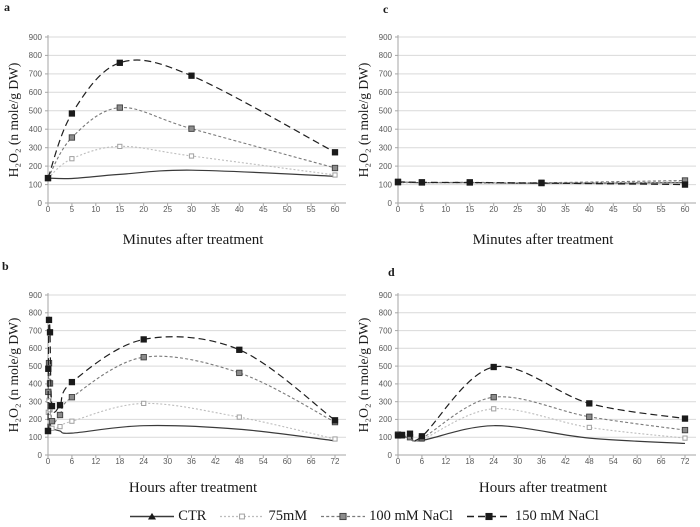 This screenshot has width=700, height=527. I want to click on legend-item-100mm-nacl: 100 mM NaCl, so click(386, 516).